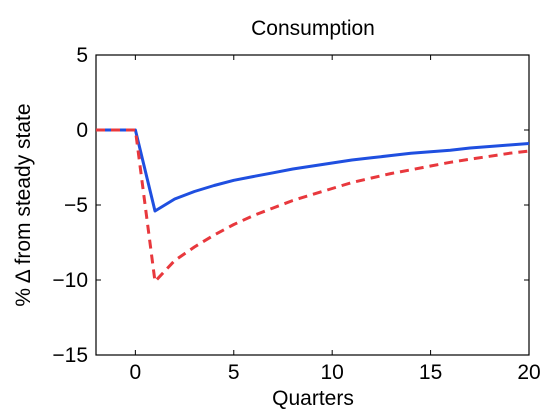  What do you see at coordinates (82, 55) in the screenshot?
I see `y-tick-label: 5` at bounding box center [82, 55].